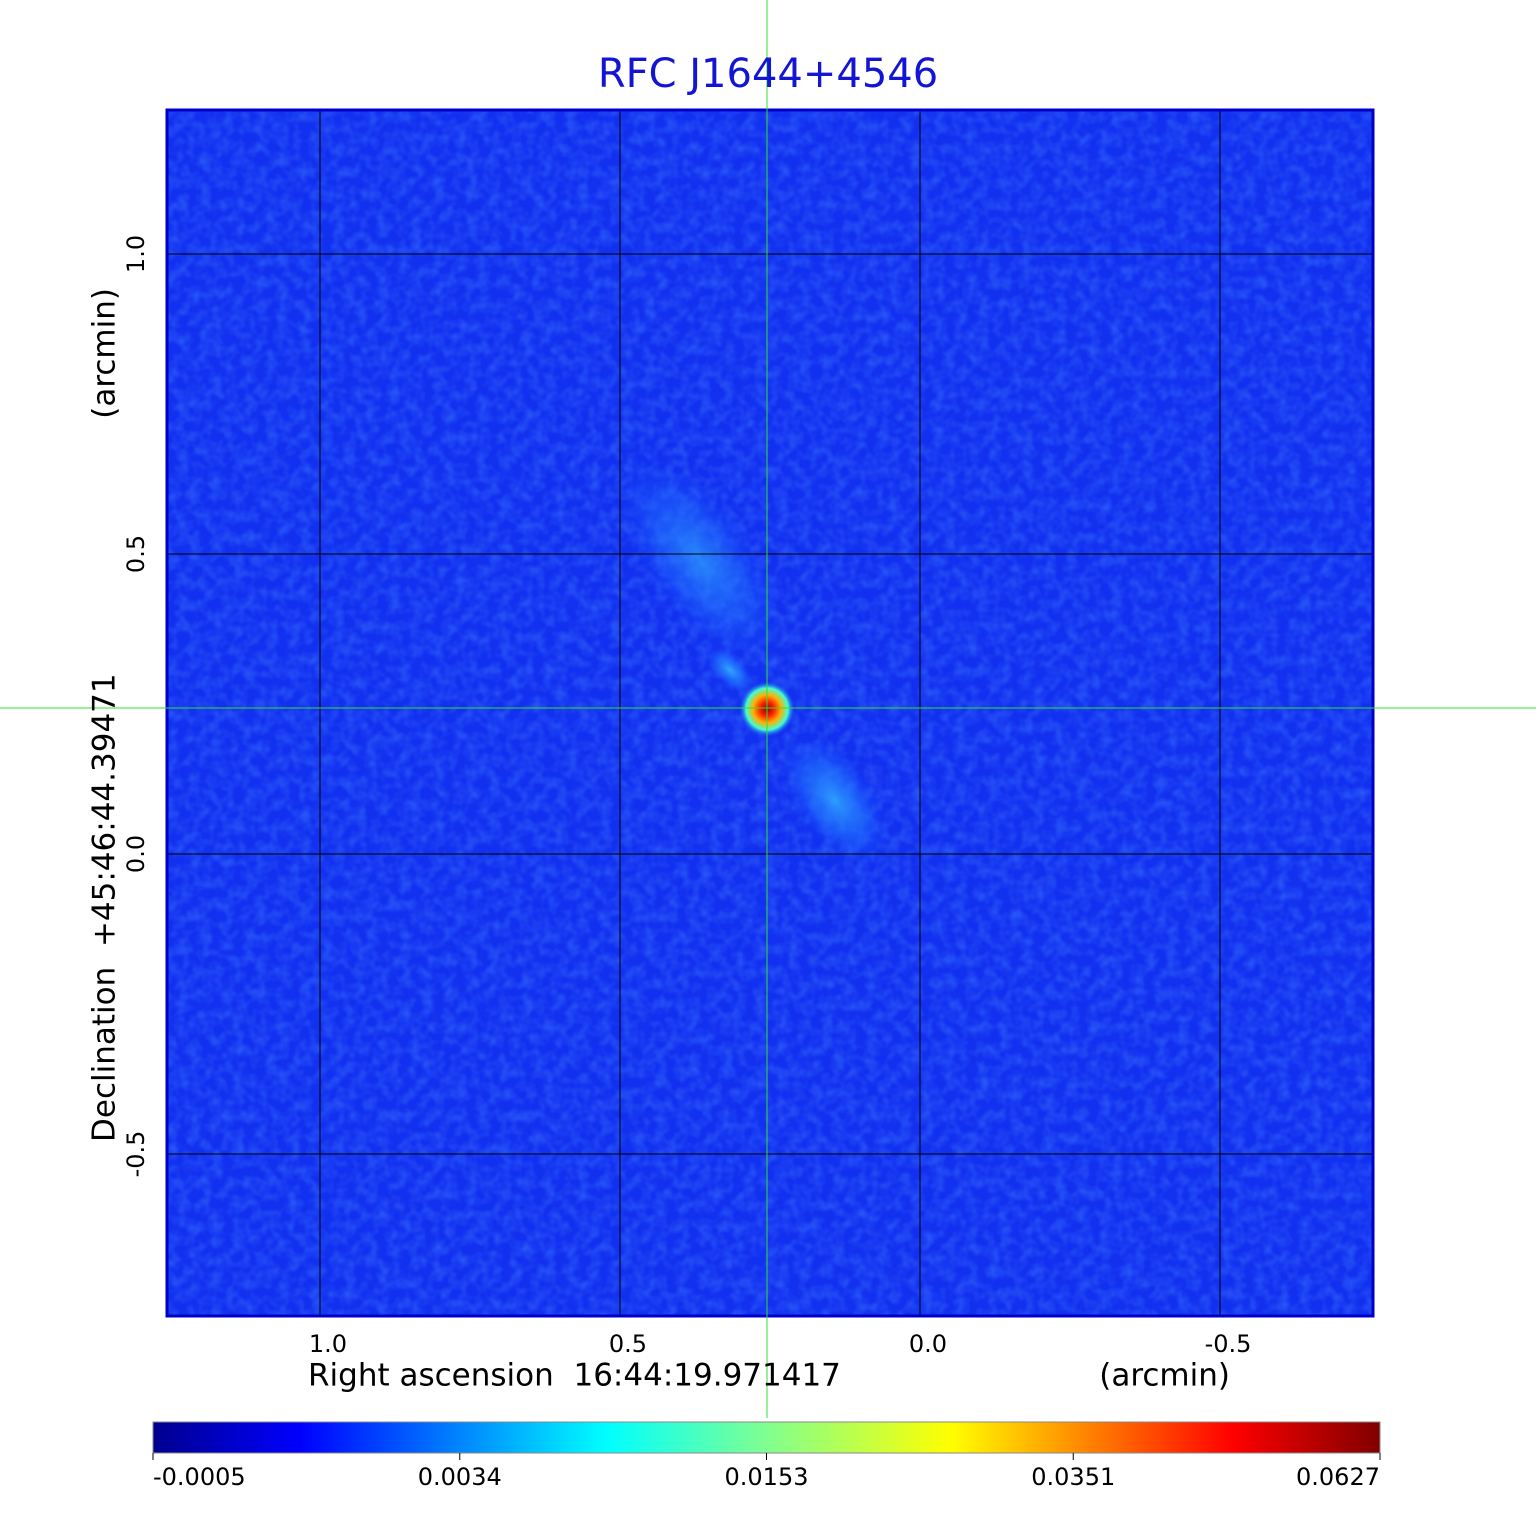  Describe the element at coordinates (136, 254) in the screenshot. I see `y-tick-label: 1.0` at that location.